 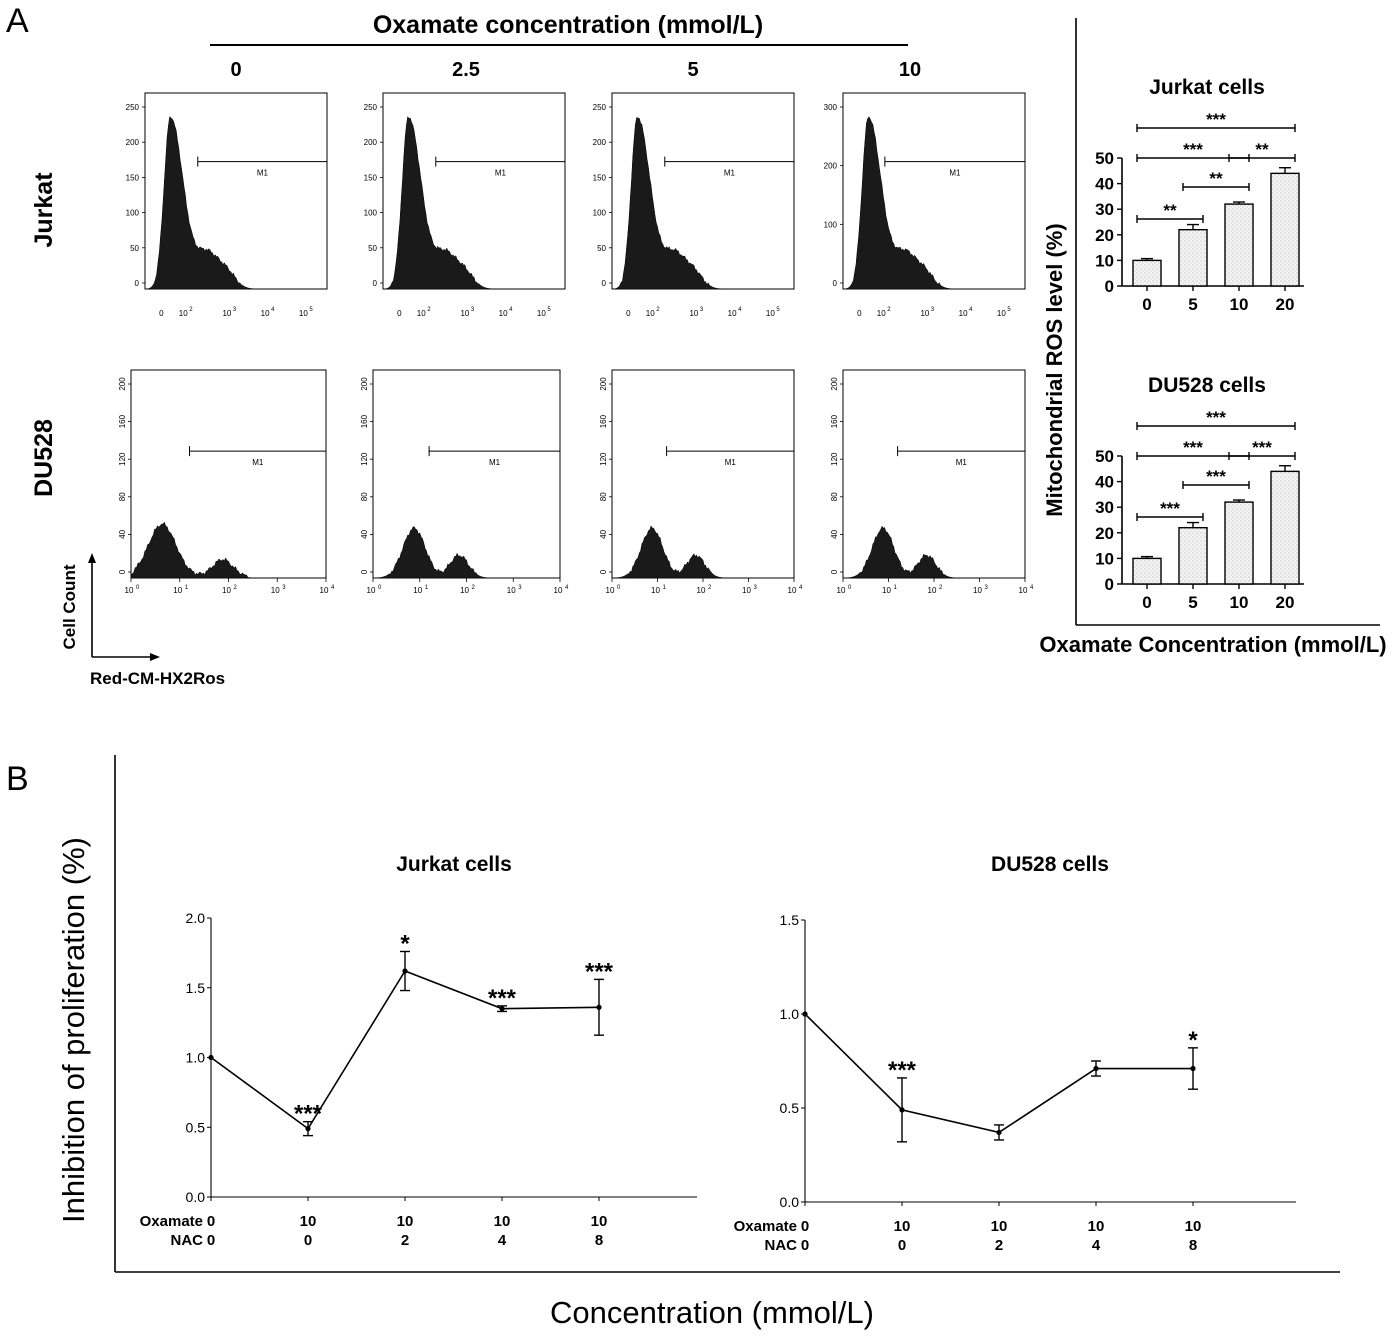 What do you see at coordinates (92, 558) in the screenshot?
I see `up-arrow-icon` at bounding box center [92, 558].